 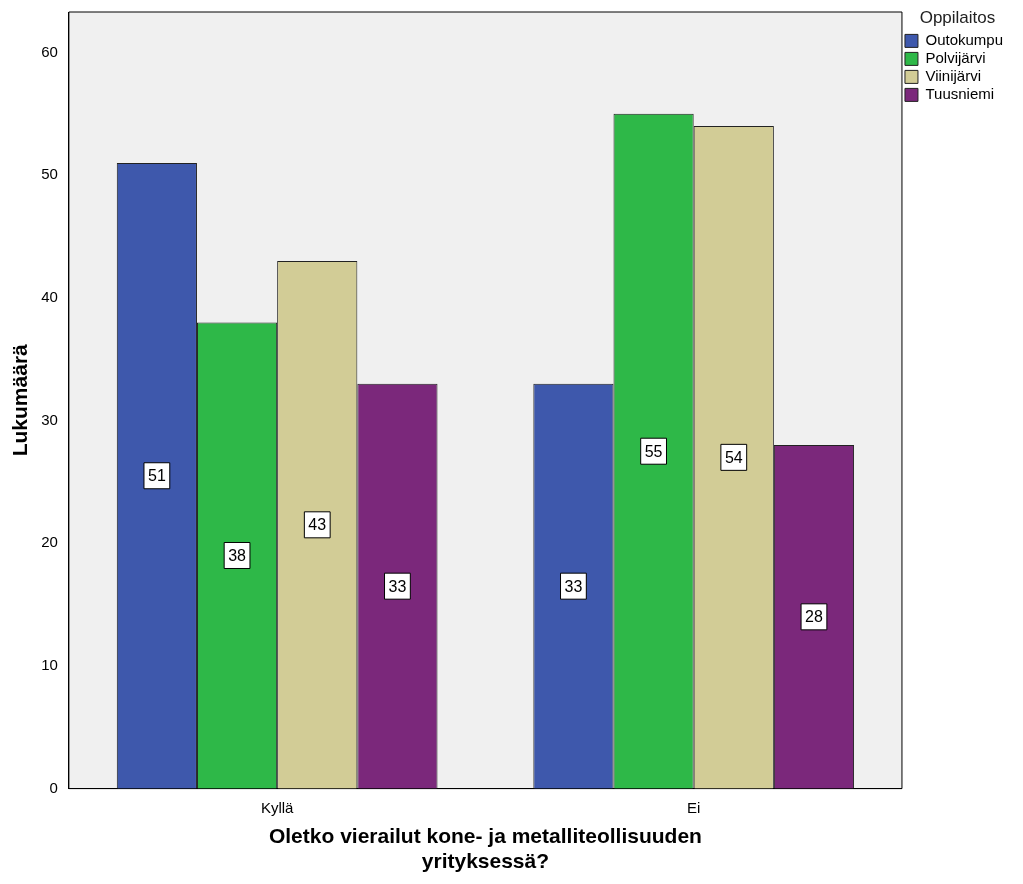 I want to click on y-tick-label: 50, so click(x=49, y=174).